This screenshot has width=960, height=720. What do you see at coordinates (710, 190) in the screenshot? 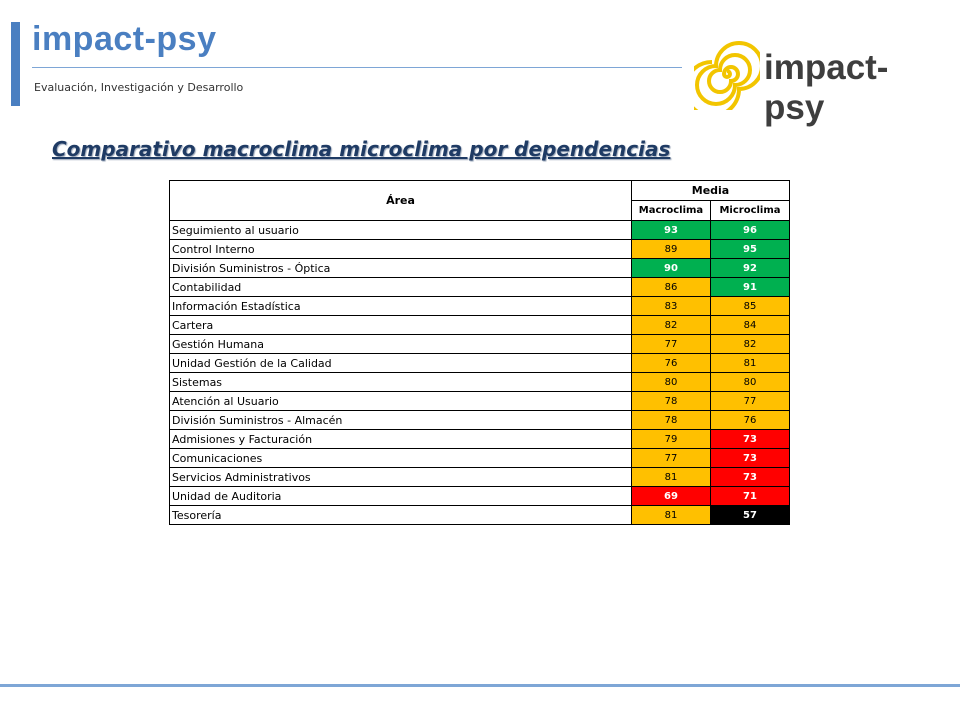
I see `header-media: Media` at bounding box center [710, 190].